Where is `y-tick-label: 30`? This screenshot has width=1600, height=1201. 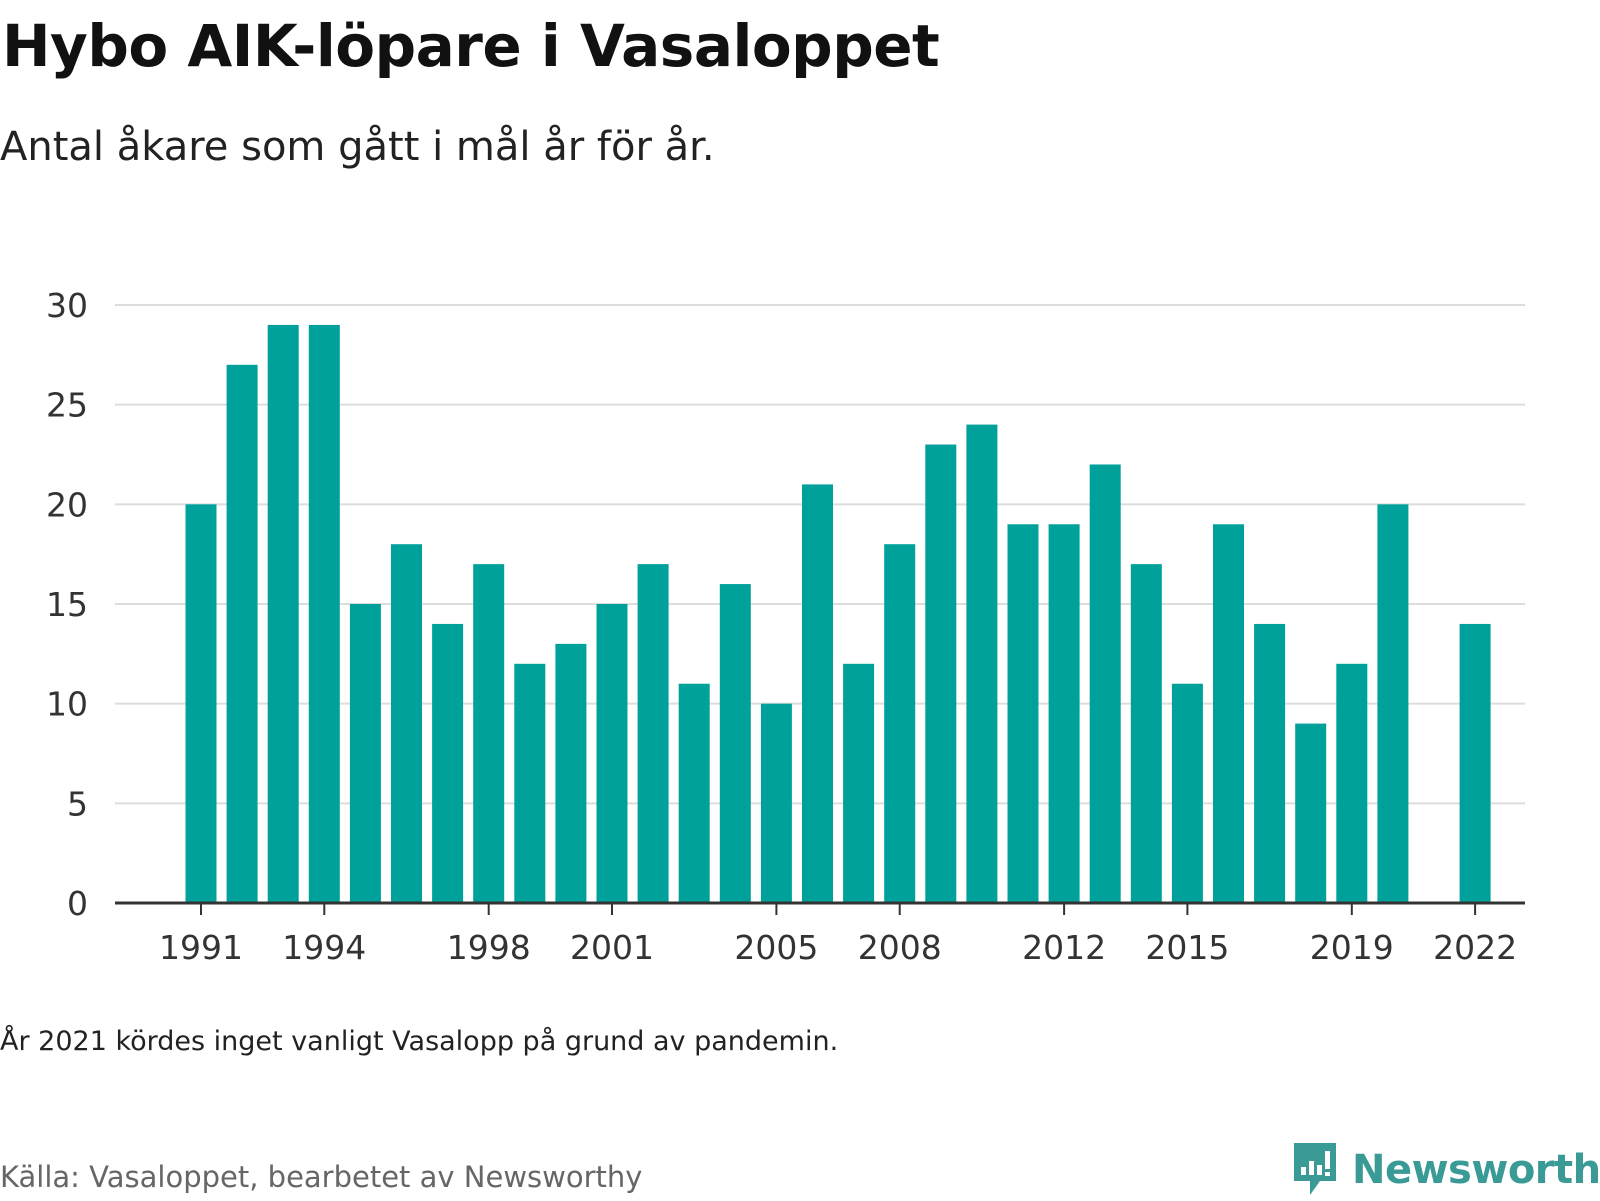
y-tick-label: 30 is located at coordinates (67, 305).